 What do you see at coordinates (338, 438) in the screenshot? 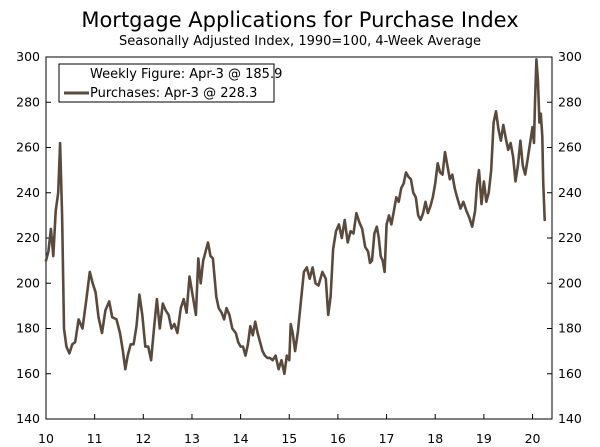
I see `x-tick-label: 16` at bounding box center [338, 438].